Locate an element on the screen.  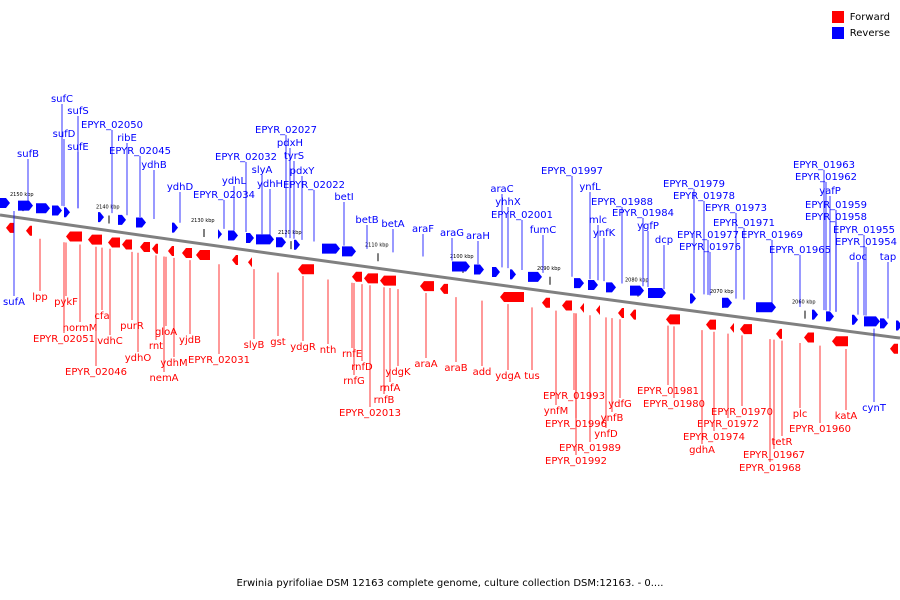
gene-label-forward: EPYR_01968 is located at coordinates (770, 468).